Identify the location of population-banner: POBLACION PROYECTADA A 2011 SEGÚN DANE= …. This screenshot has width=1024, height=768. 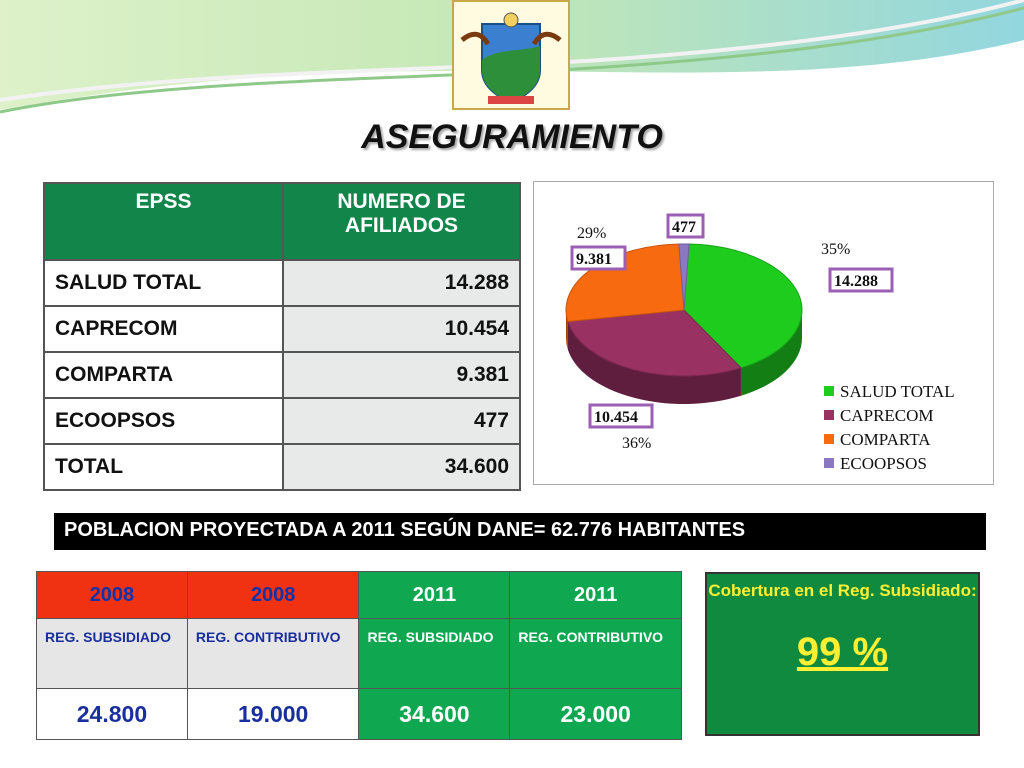
(520, 531).